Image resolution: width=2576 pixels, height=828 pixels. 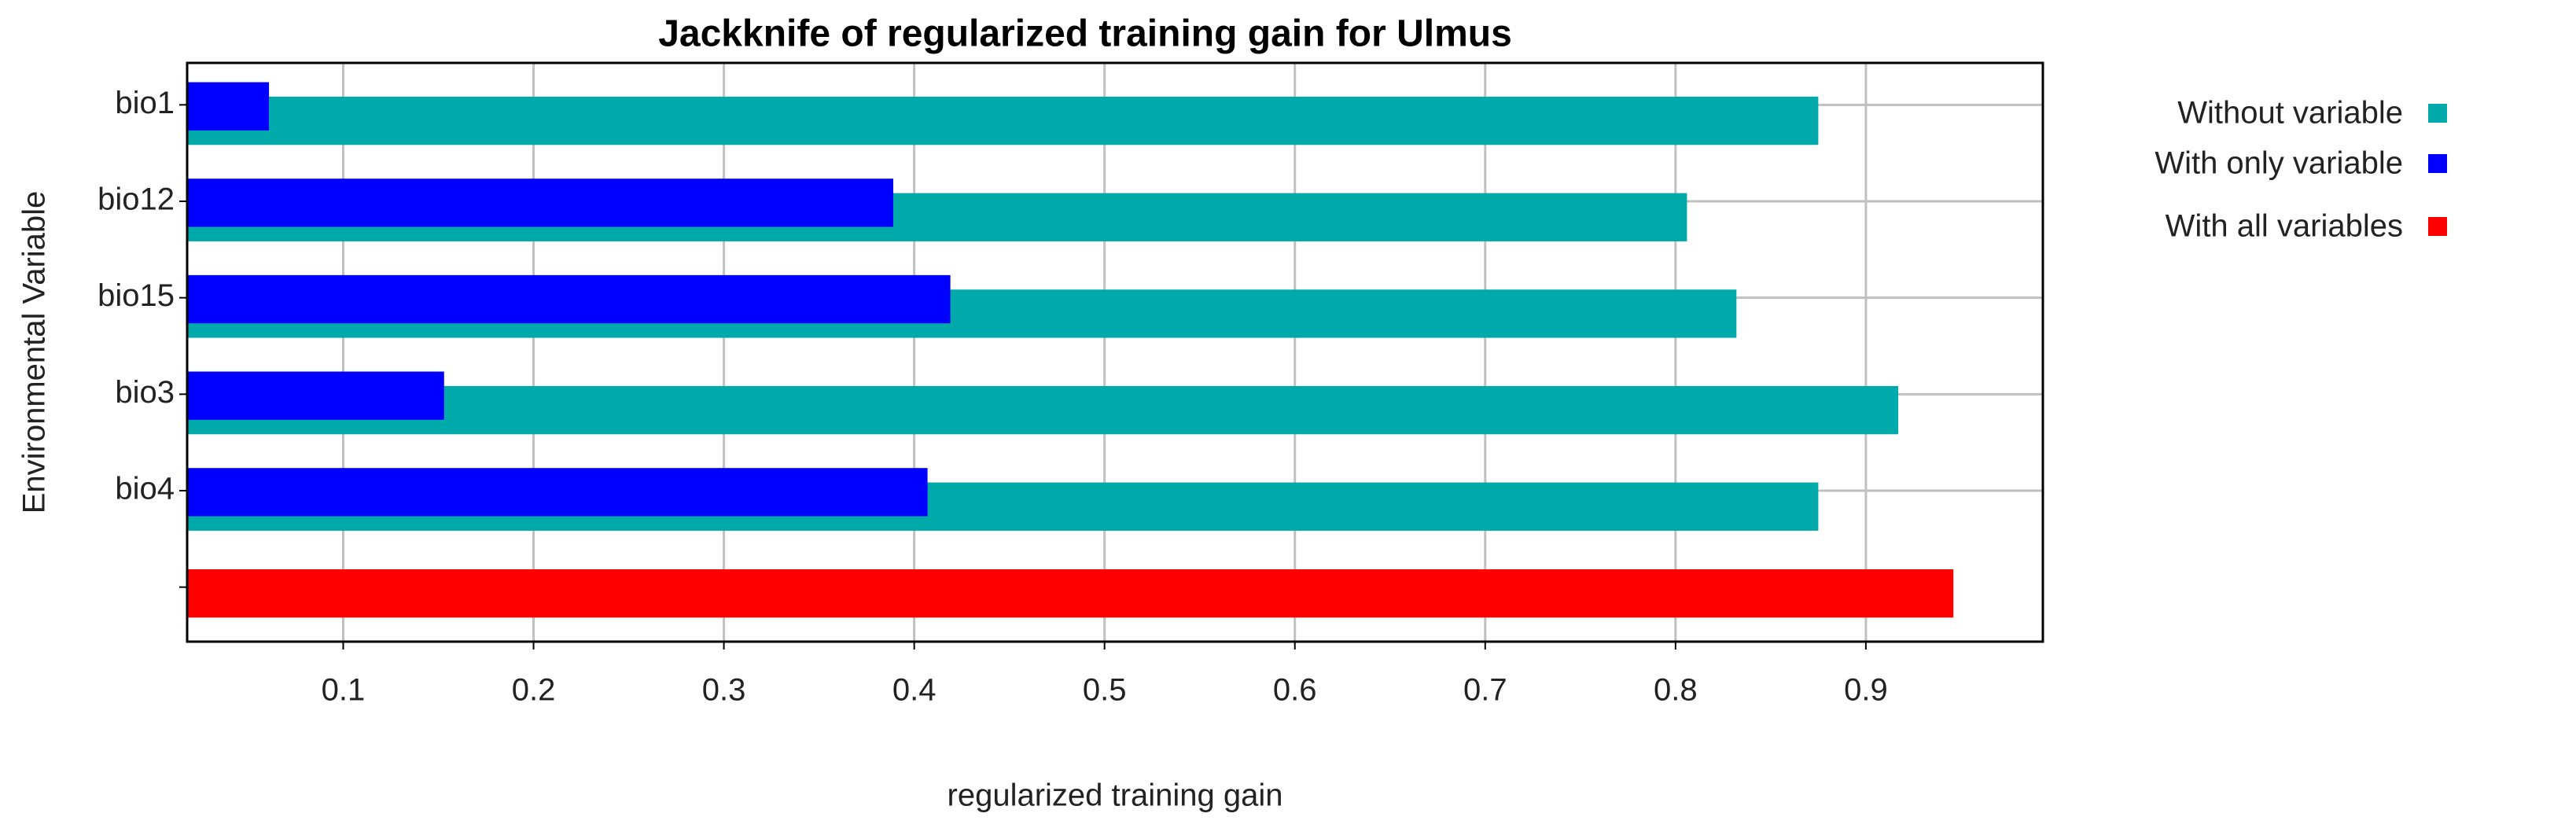 I want to click on y-tick-label: bio4, so click(x=145, y=489).